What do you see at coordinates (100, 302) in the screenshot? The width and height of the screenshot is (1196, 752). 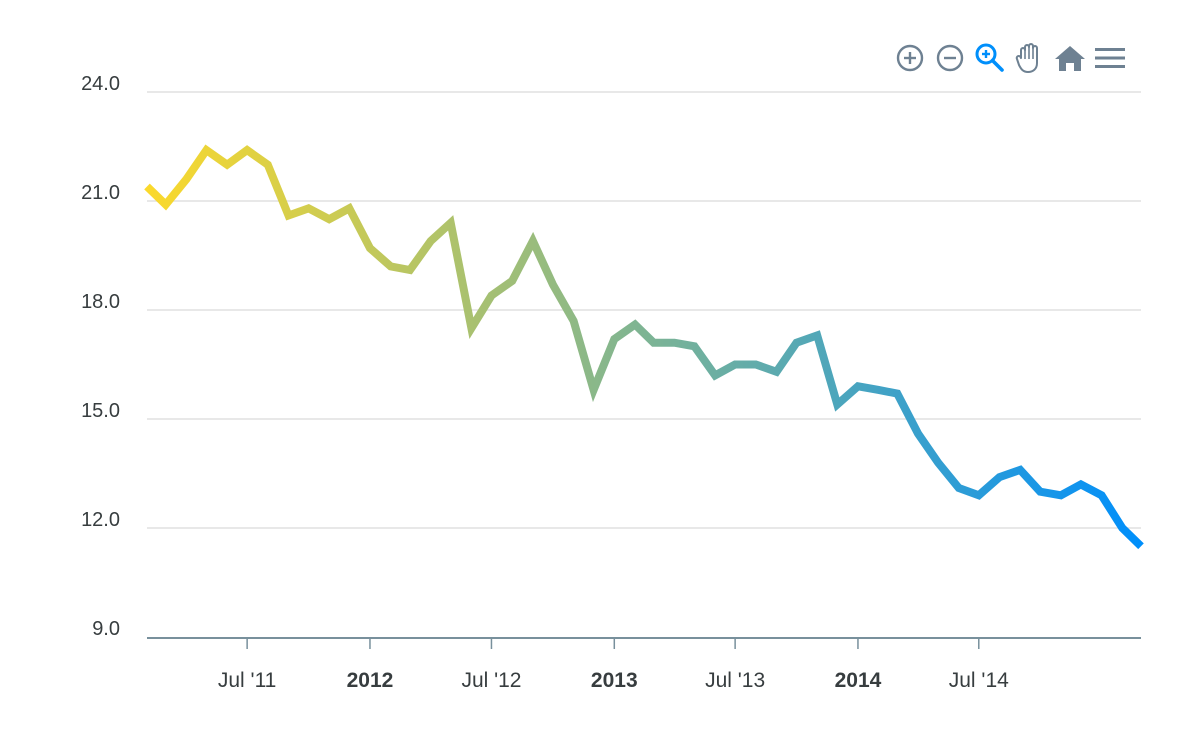 I see `y-tick-label: 18.0` at bounding box center [100, 302].